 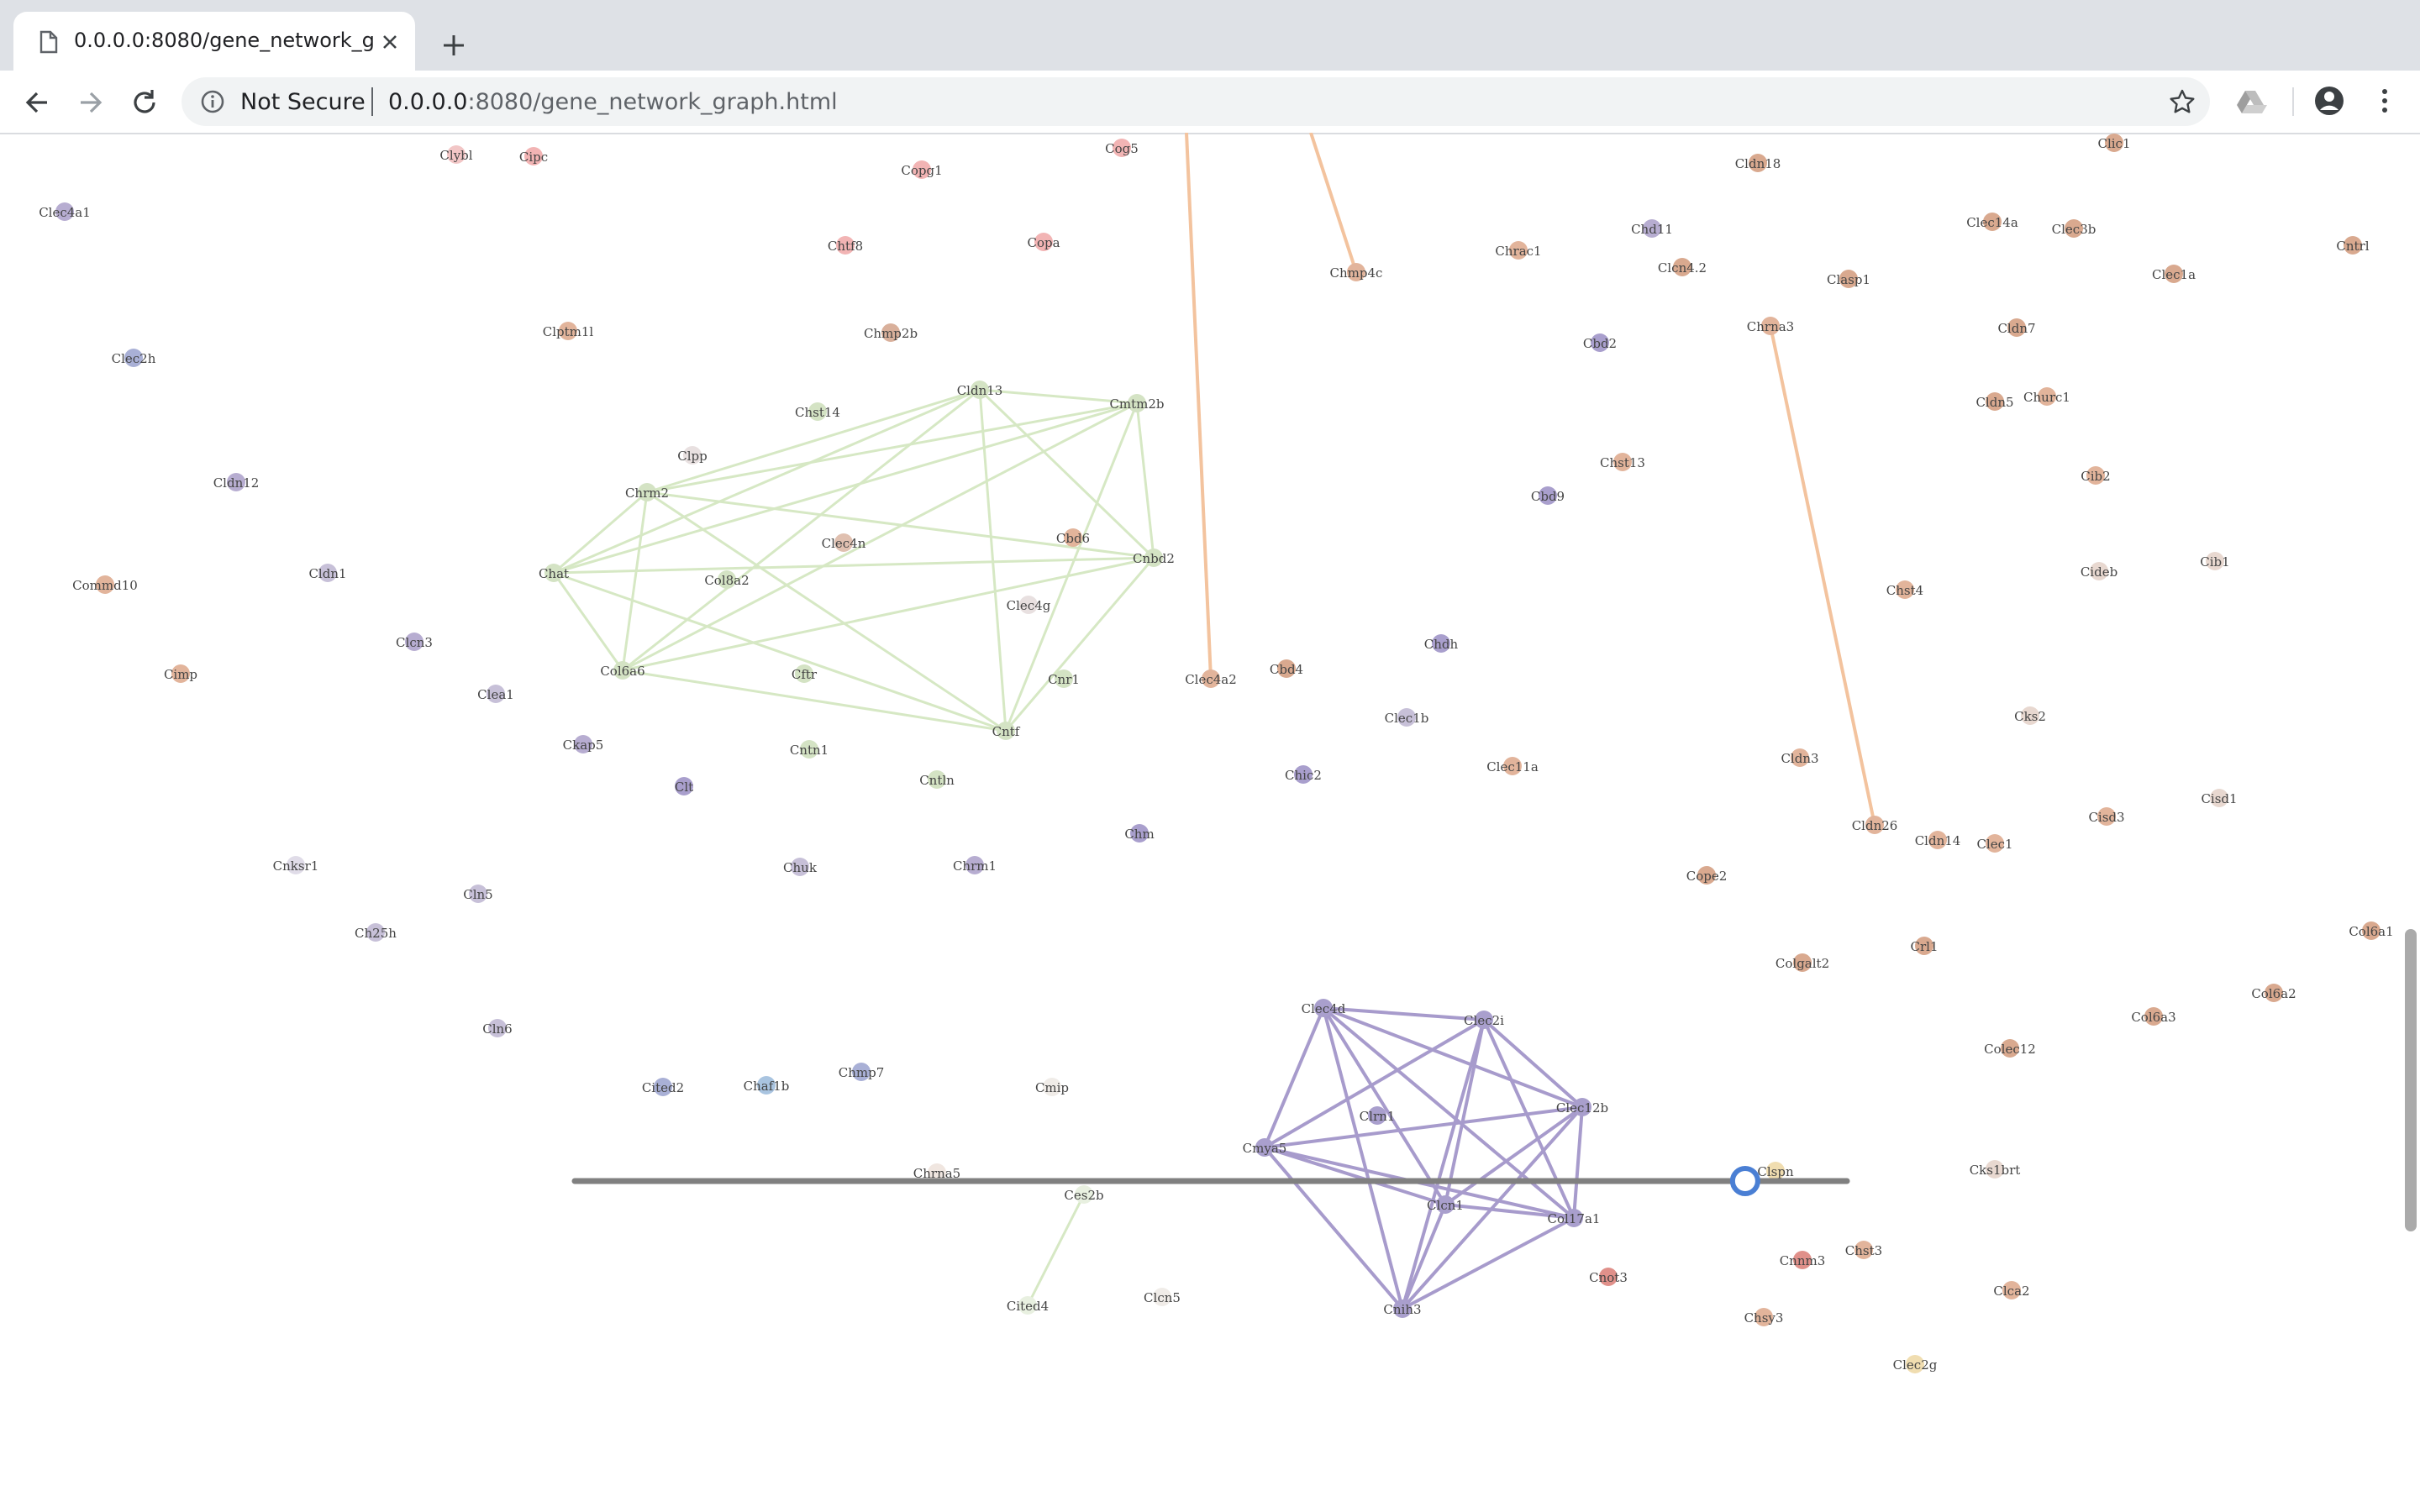 I want to click on graph-node: Cmtm2b, so click(x=1137, y=403).